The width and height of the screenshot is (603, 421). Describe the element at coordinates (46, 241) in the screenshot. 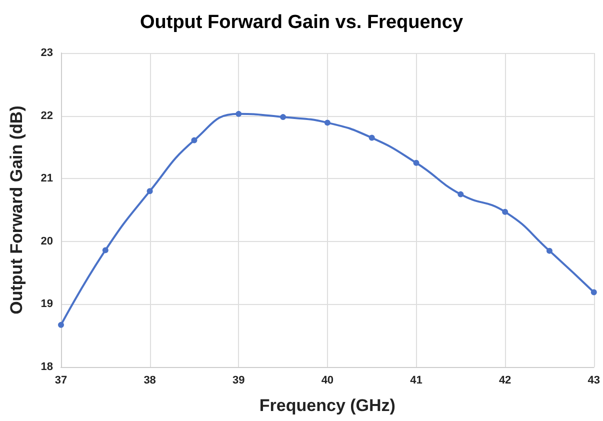

I see `y-tick-label: 20` at that location.